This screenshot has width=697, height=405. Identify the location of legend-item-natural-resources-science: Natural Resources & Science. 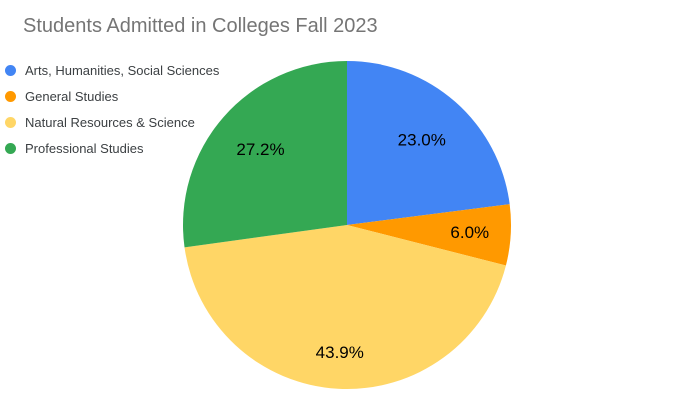
(110, 122).